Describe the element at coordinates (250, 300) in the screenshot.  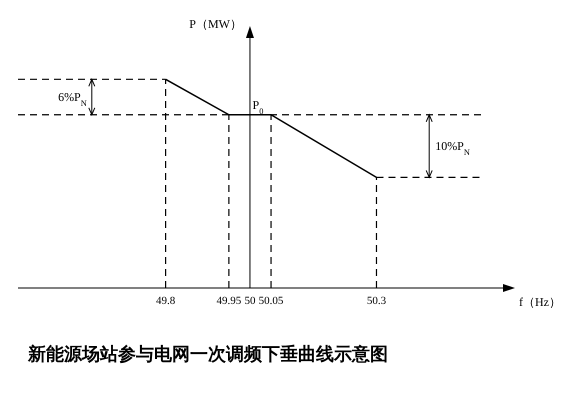
I see `x-tick-label: 50` at that location.